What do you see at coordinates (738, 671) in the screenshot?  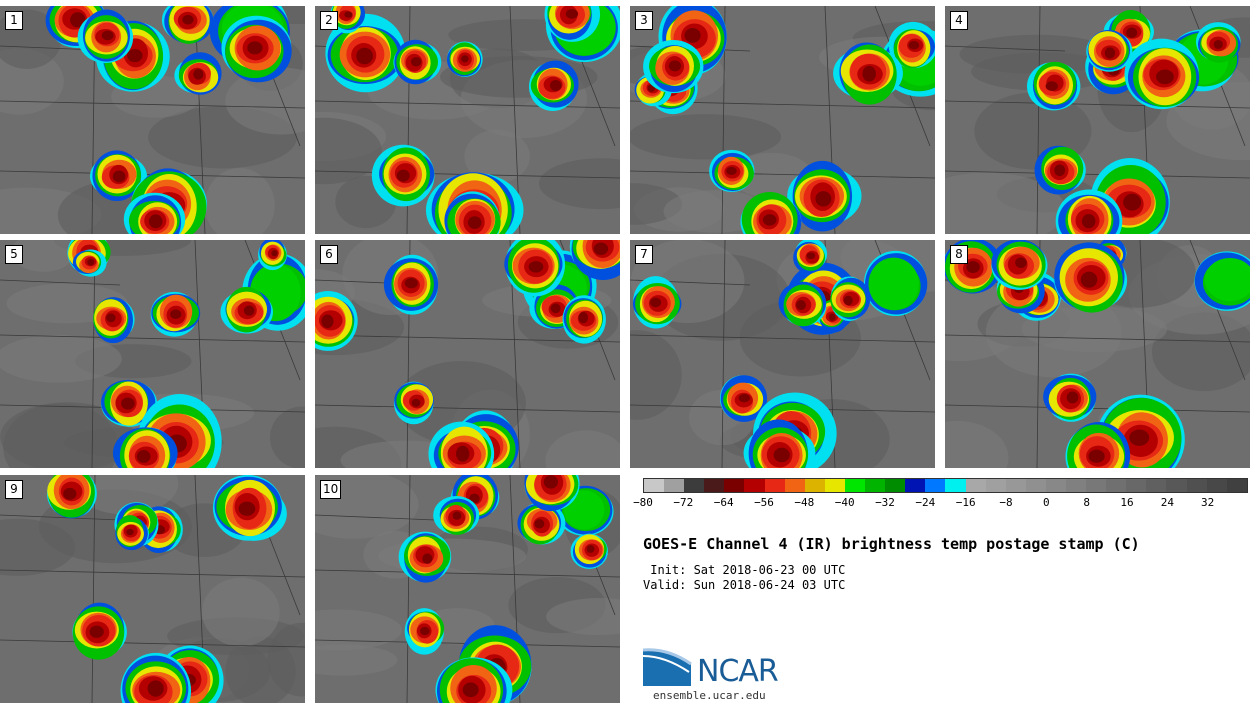 I see `ncar-wordmark: NCAR` at bounding box center [738, 671].